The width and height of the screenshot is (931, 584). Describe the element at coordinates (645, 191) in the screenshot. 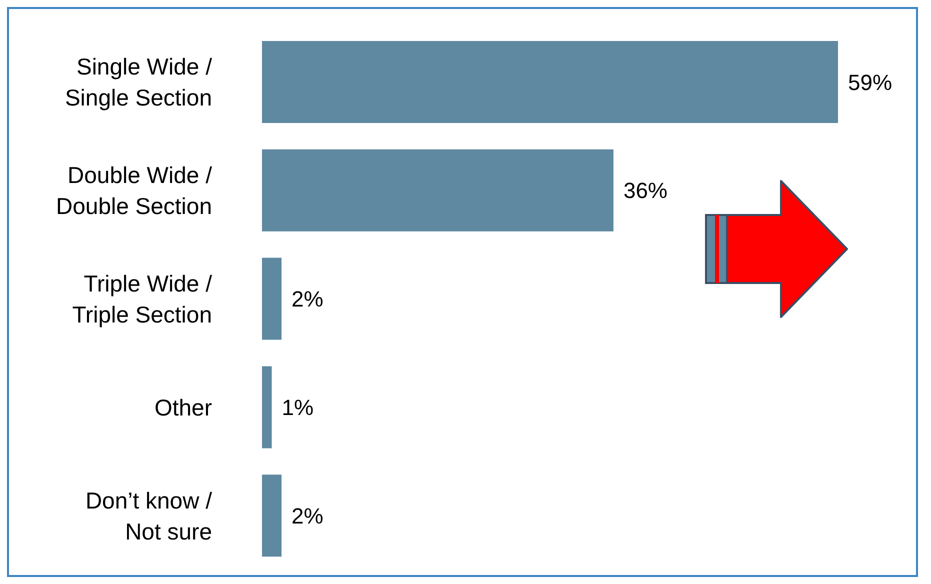

I see `data-label: 36%` at that location.